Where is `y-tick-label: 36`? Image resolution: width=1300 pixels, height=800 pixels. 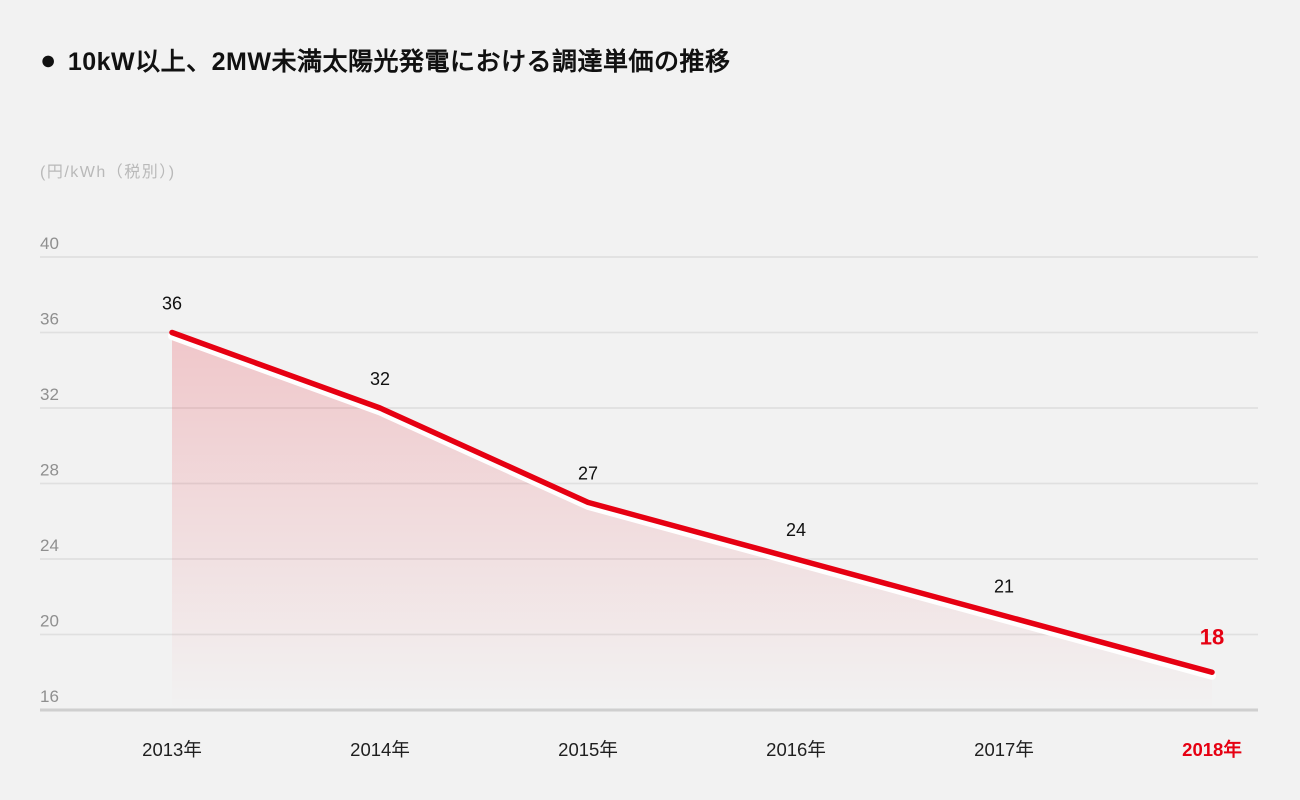
y-tick-label: 36 is located at coordinates (49, 319).